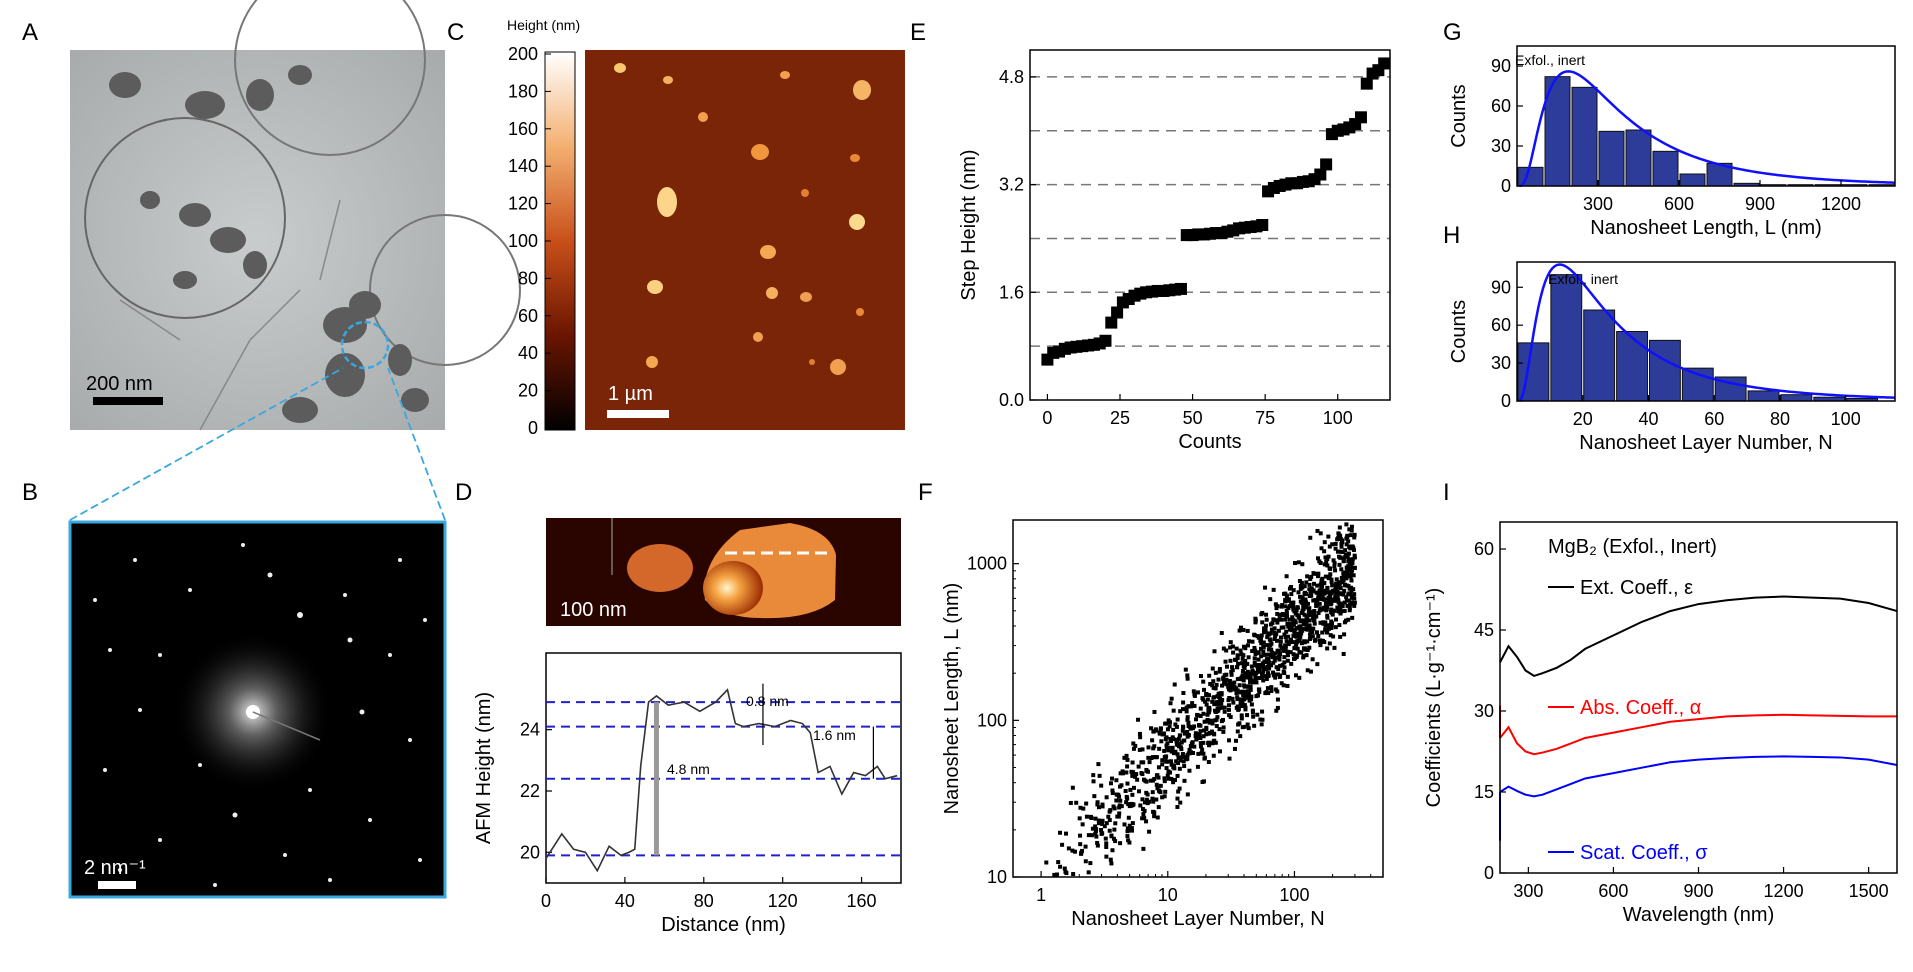  What do you see at coordinates (1484, 711) in the screenshot?
I see `y-tick-label: 30` at bounding box center [1484, 711].